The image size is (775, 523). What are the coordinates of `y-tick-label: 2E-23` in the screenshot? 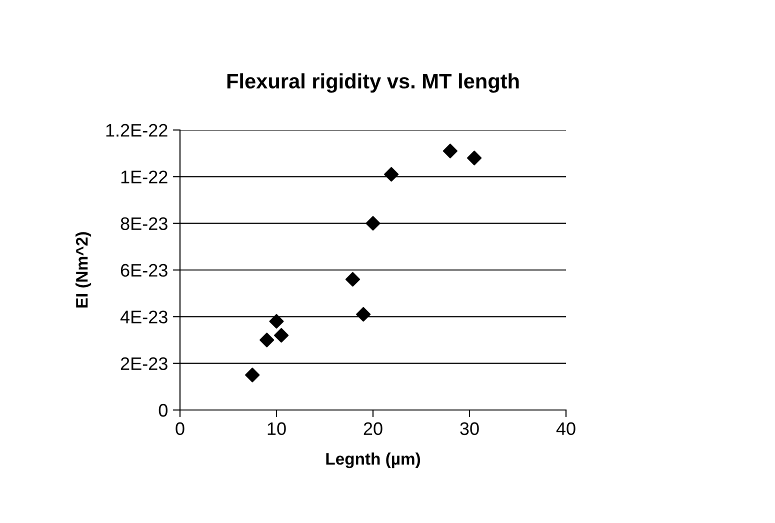 It's located at (144, 363).